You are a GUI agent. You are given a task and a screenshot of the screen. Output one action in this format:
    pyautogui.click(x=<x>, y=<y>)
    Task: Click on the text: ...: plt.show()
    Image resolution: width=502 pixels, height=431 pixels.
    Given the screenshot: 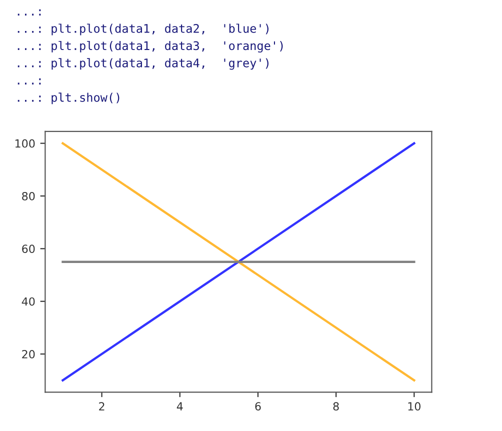 What is the action you would take?
    pyautogui.click(x=69, y=98)
    